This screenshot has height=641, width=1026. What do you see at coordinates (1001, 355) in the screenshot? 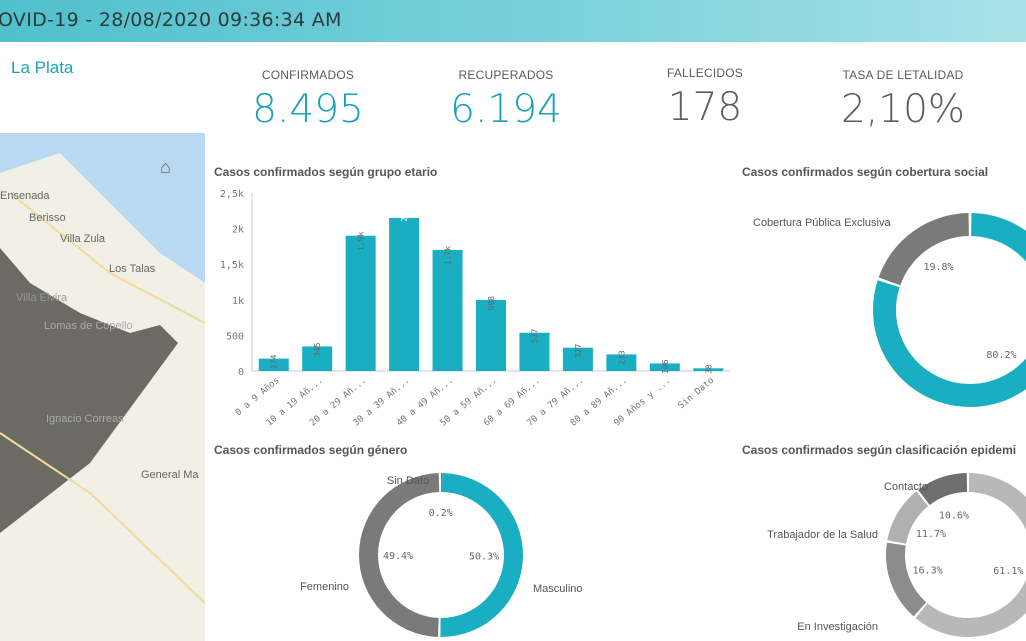
I see `slice-percent-label: 80.2%` at bounding box center [1001, 355].